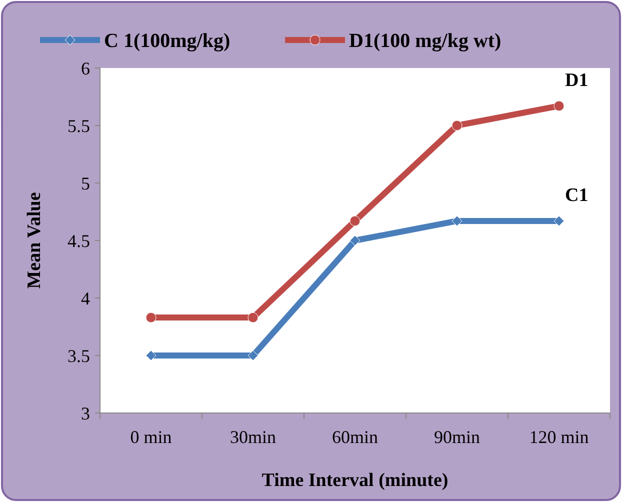 The height and width of the screenshot is (502, 622). I want to click on y-tick-label: 5, so click(85, 183).